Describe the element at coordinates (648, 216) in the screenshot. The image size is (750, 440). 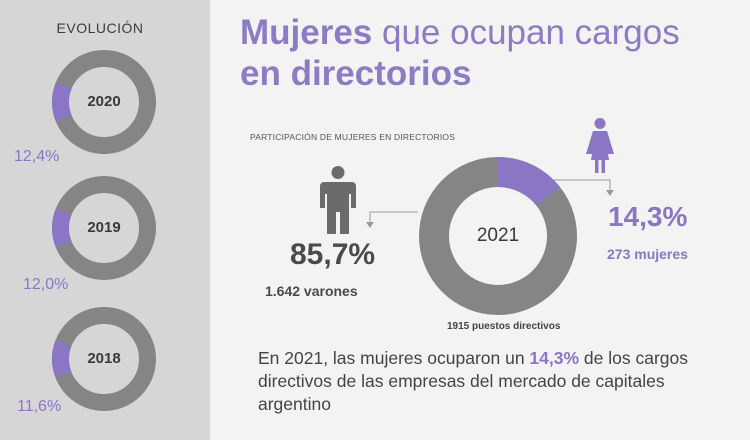
I see `women-percentage: 14,3%` at that location.